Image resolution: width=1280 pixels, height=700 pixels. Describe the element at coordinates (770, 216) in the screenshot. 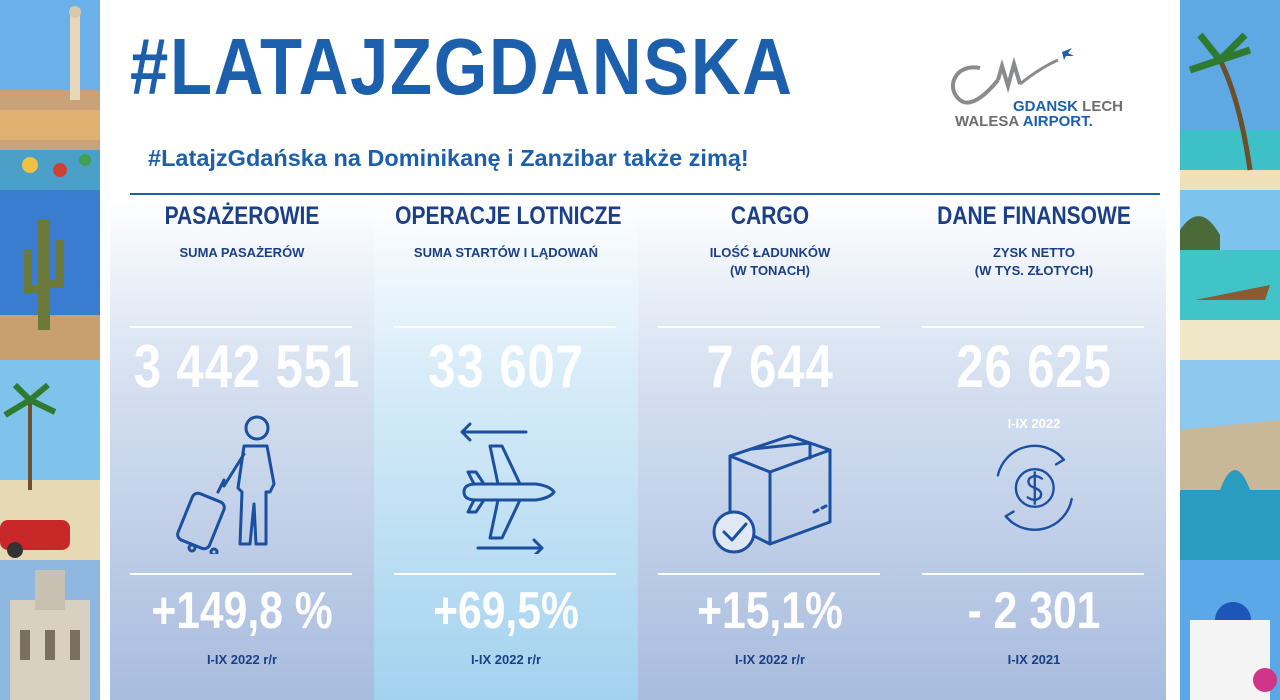

I see `stat-title: CARGO` at that location.